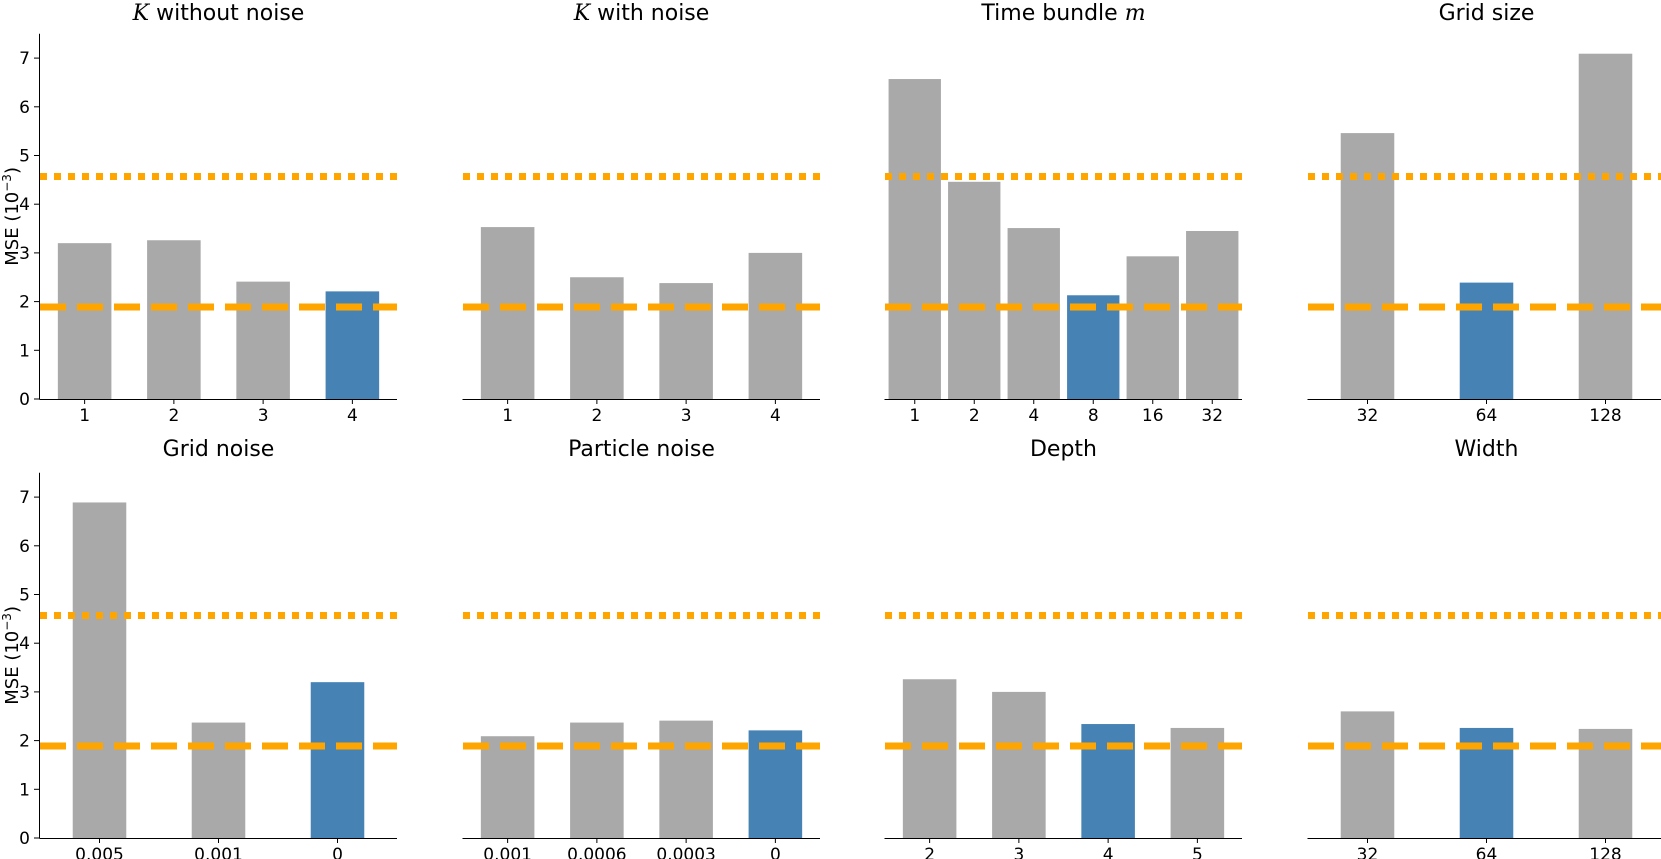  What do you see at coordinates (641, 213) in the screenshot?
I see `chart-panel: K with noise 1 2 3 4` at bounding box center [641, 213].